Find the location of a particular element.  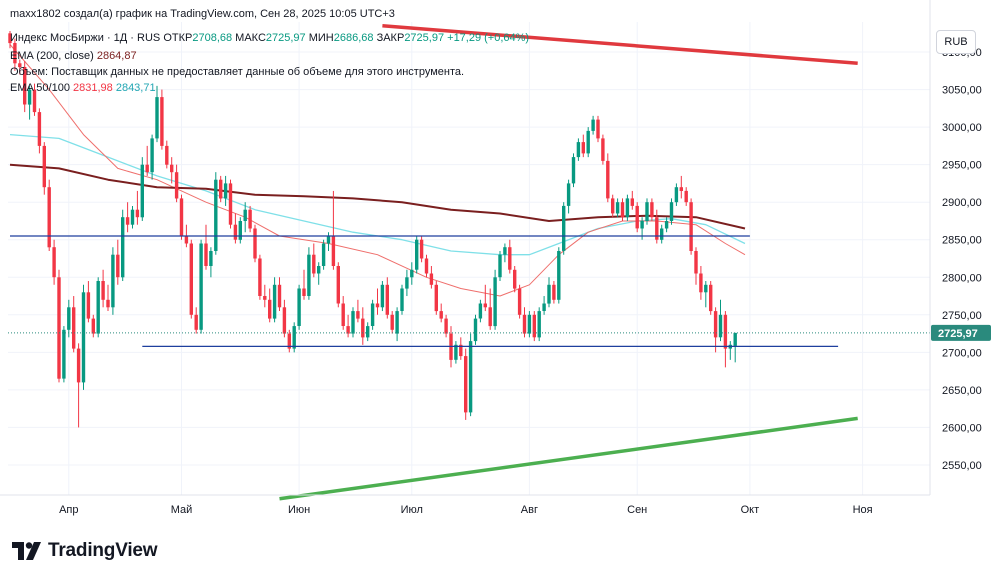

tradingview-logo: TradingView is located at coordinates (85, 551).